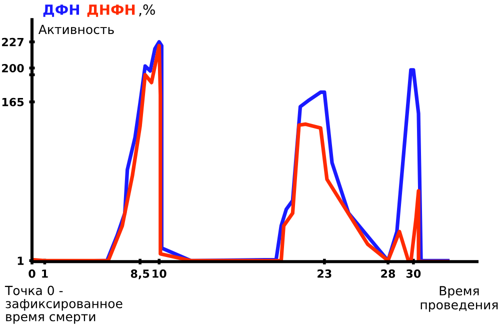  I want to click on x-tick-label: 0, so click(32, 273).